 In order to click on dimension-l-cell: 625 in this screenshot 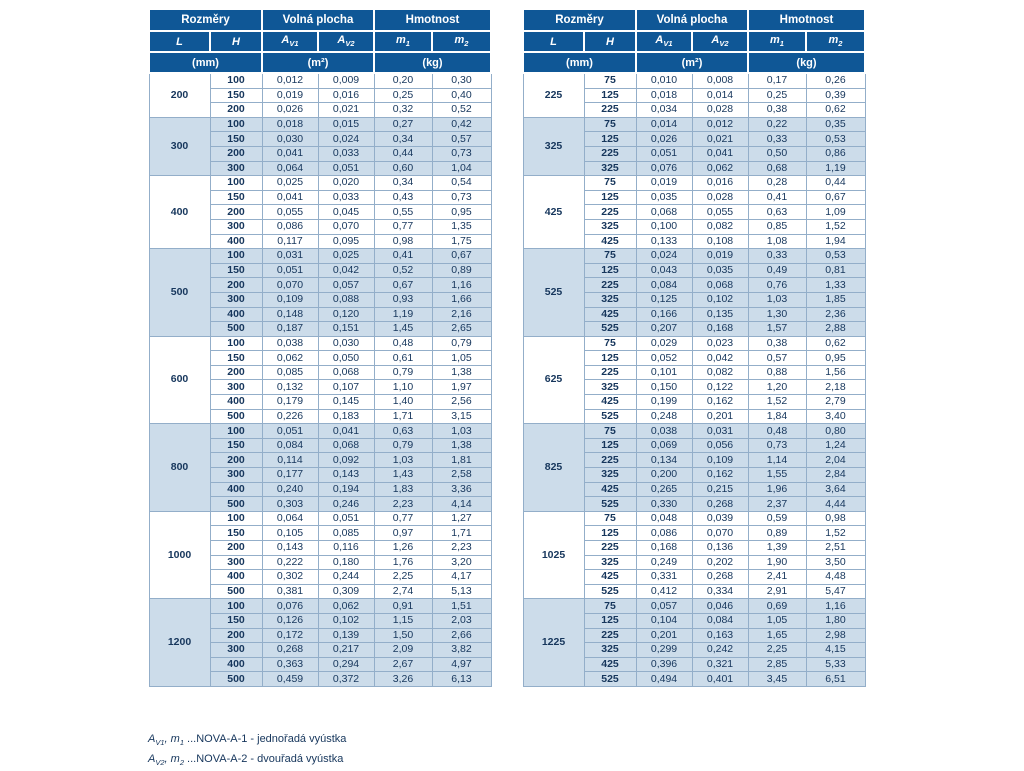, I will do `click(553, 380)`.